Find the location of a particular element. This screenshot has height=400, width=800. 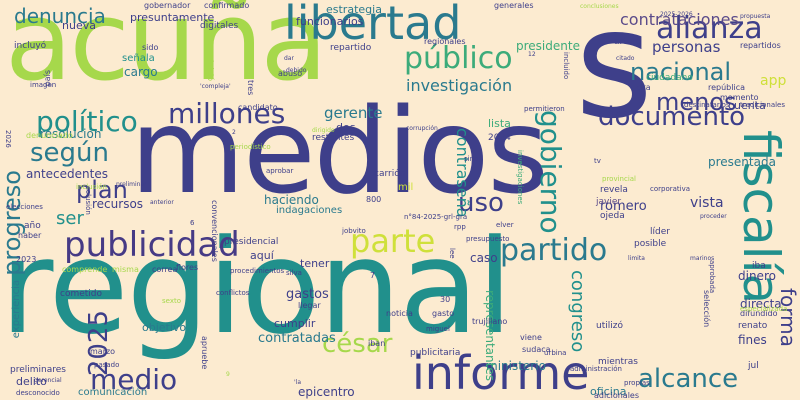

word: aquí is located at coordinates (262, 255).